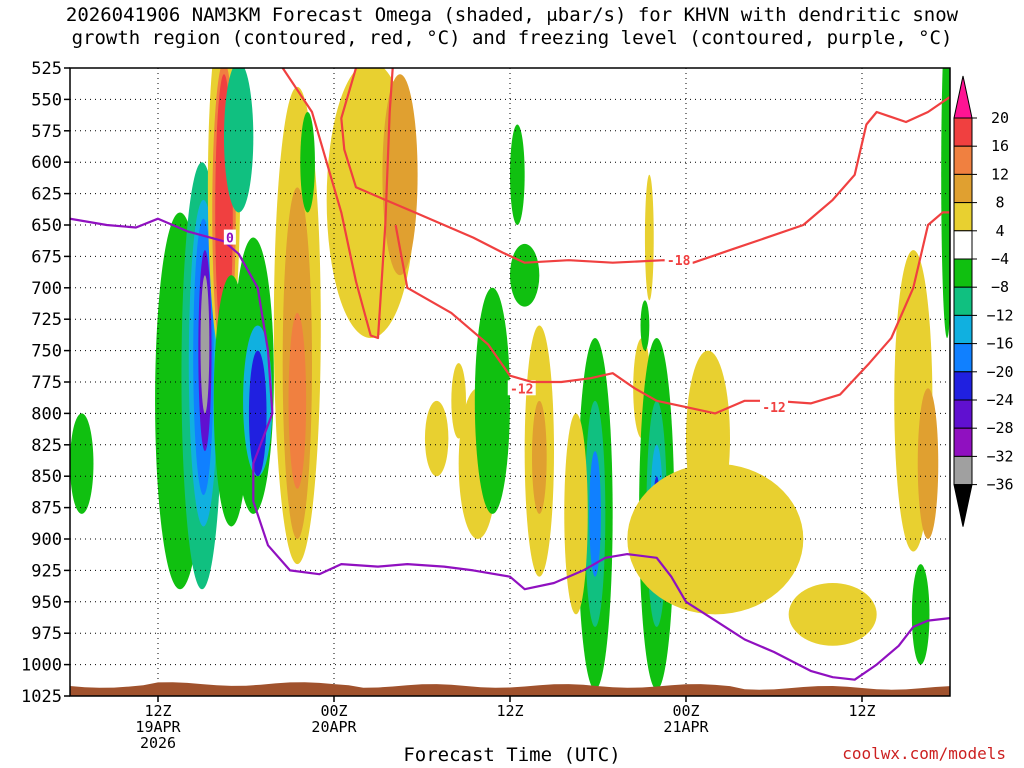  What do you see at coordinates (963, 97) in the screenshot?
I see `colorbar-top-arrow` at bounding box center [963, 97].